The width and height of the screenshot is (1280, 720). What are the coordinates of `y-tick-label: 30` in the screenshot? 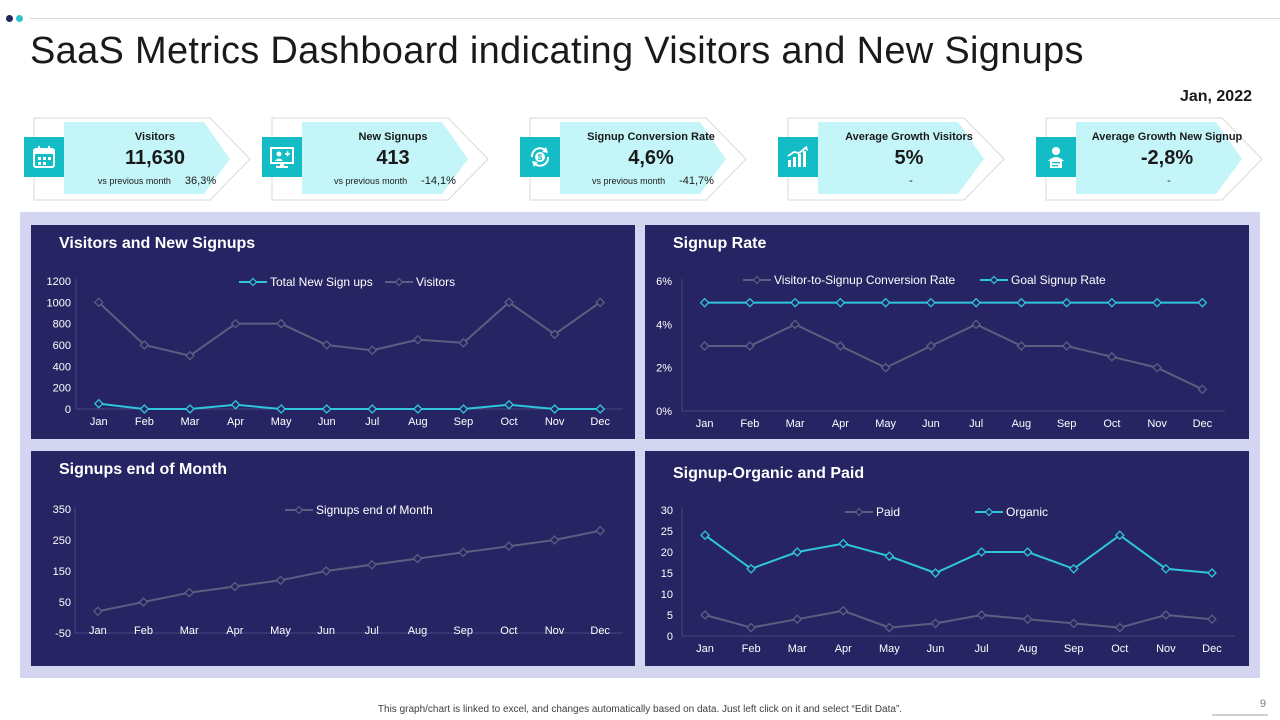 It's located at (667, 511).